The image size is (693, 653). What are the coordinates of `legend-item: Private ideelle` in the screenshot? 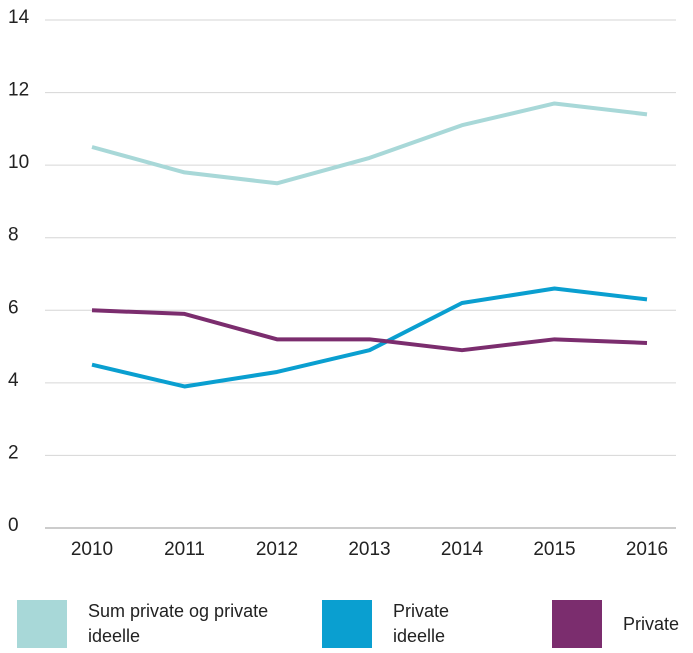 It's located at (407, 624).